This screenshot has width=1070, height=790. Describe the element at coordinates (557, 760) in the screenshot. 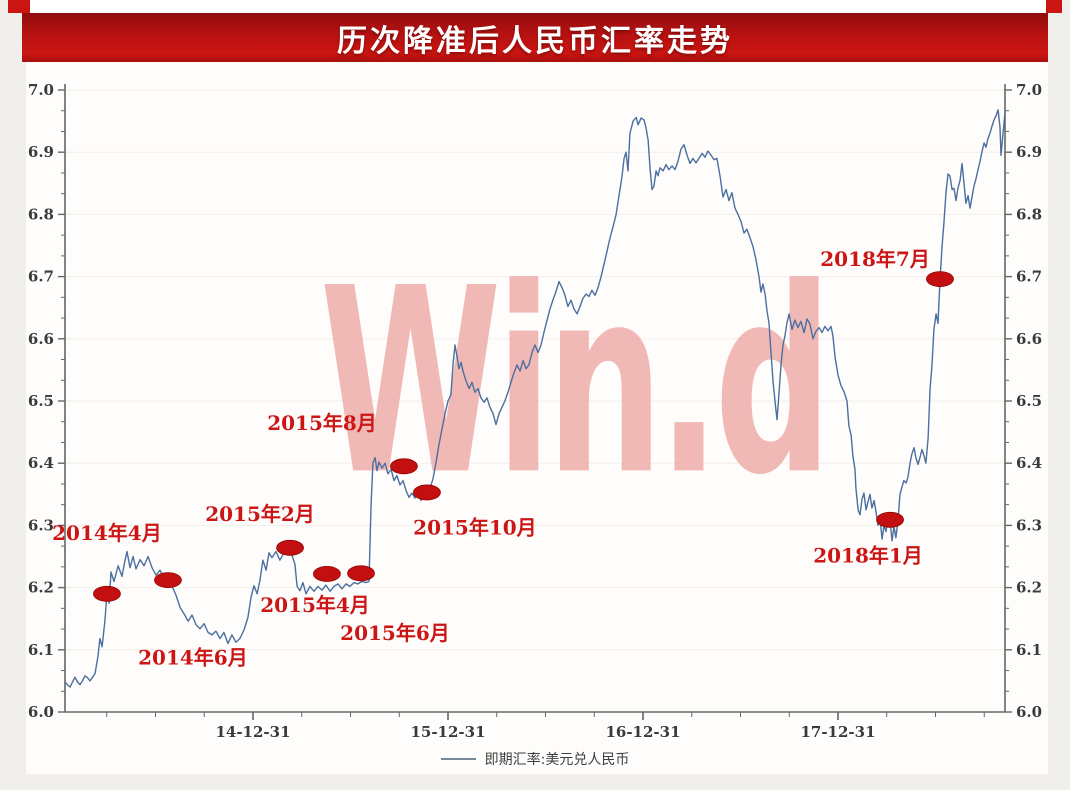

I see `legend-series-label: 即期汇率:美元兑人民币` at that location.